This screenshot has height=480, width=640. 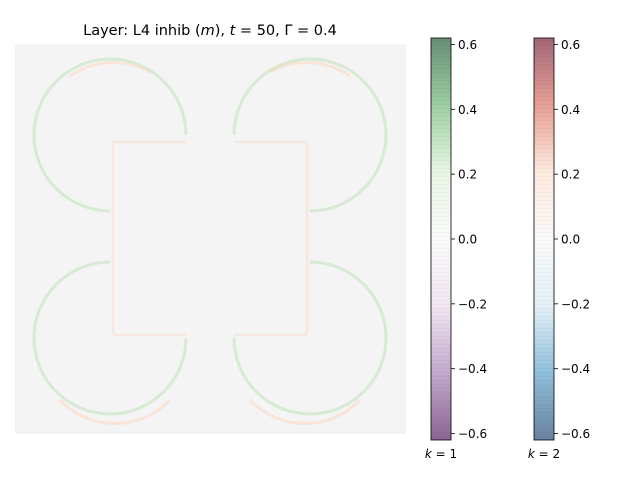 I want to click on ring-top-right-green, so click(x=310, y=135).